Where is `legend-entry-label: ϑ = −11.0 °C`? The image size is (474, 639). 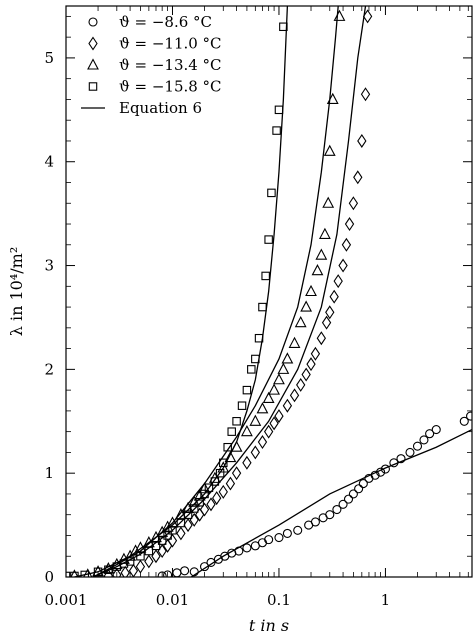 legend-entry-label: ϑ = −11.0 °C is located at coordinates (170, 44).